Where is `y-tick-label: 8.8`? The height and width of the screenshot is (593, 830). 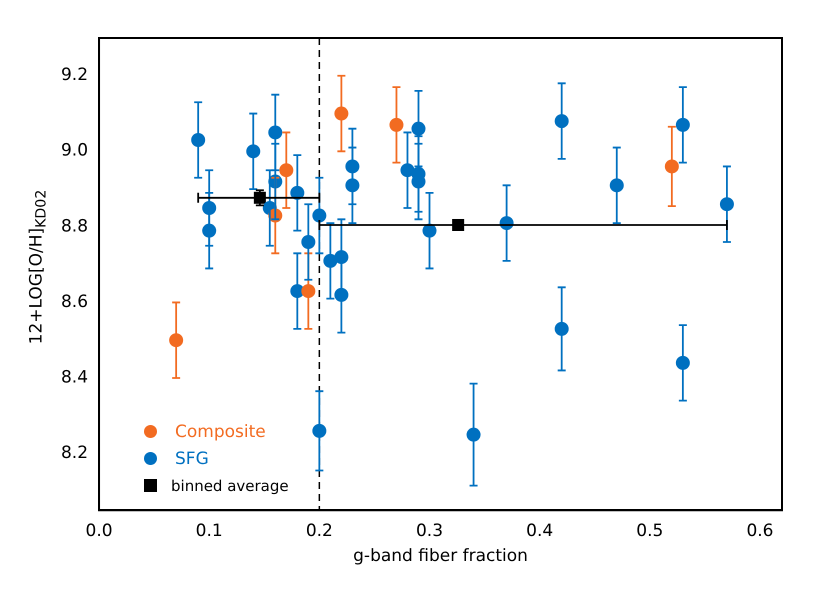
y-tick-label: 8.8 is located at coordinates (74, 226).